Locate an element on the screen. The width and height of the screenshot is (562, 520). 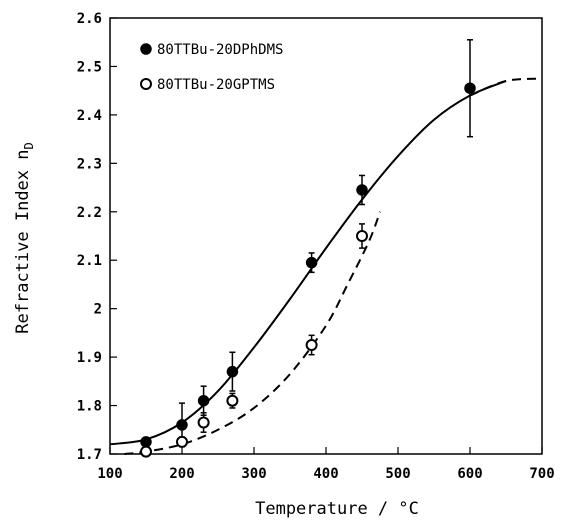
x-tick-label: 600 is located at coordinates (469, 474).